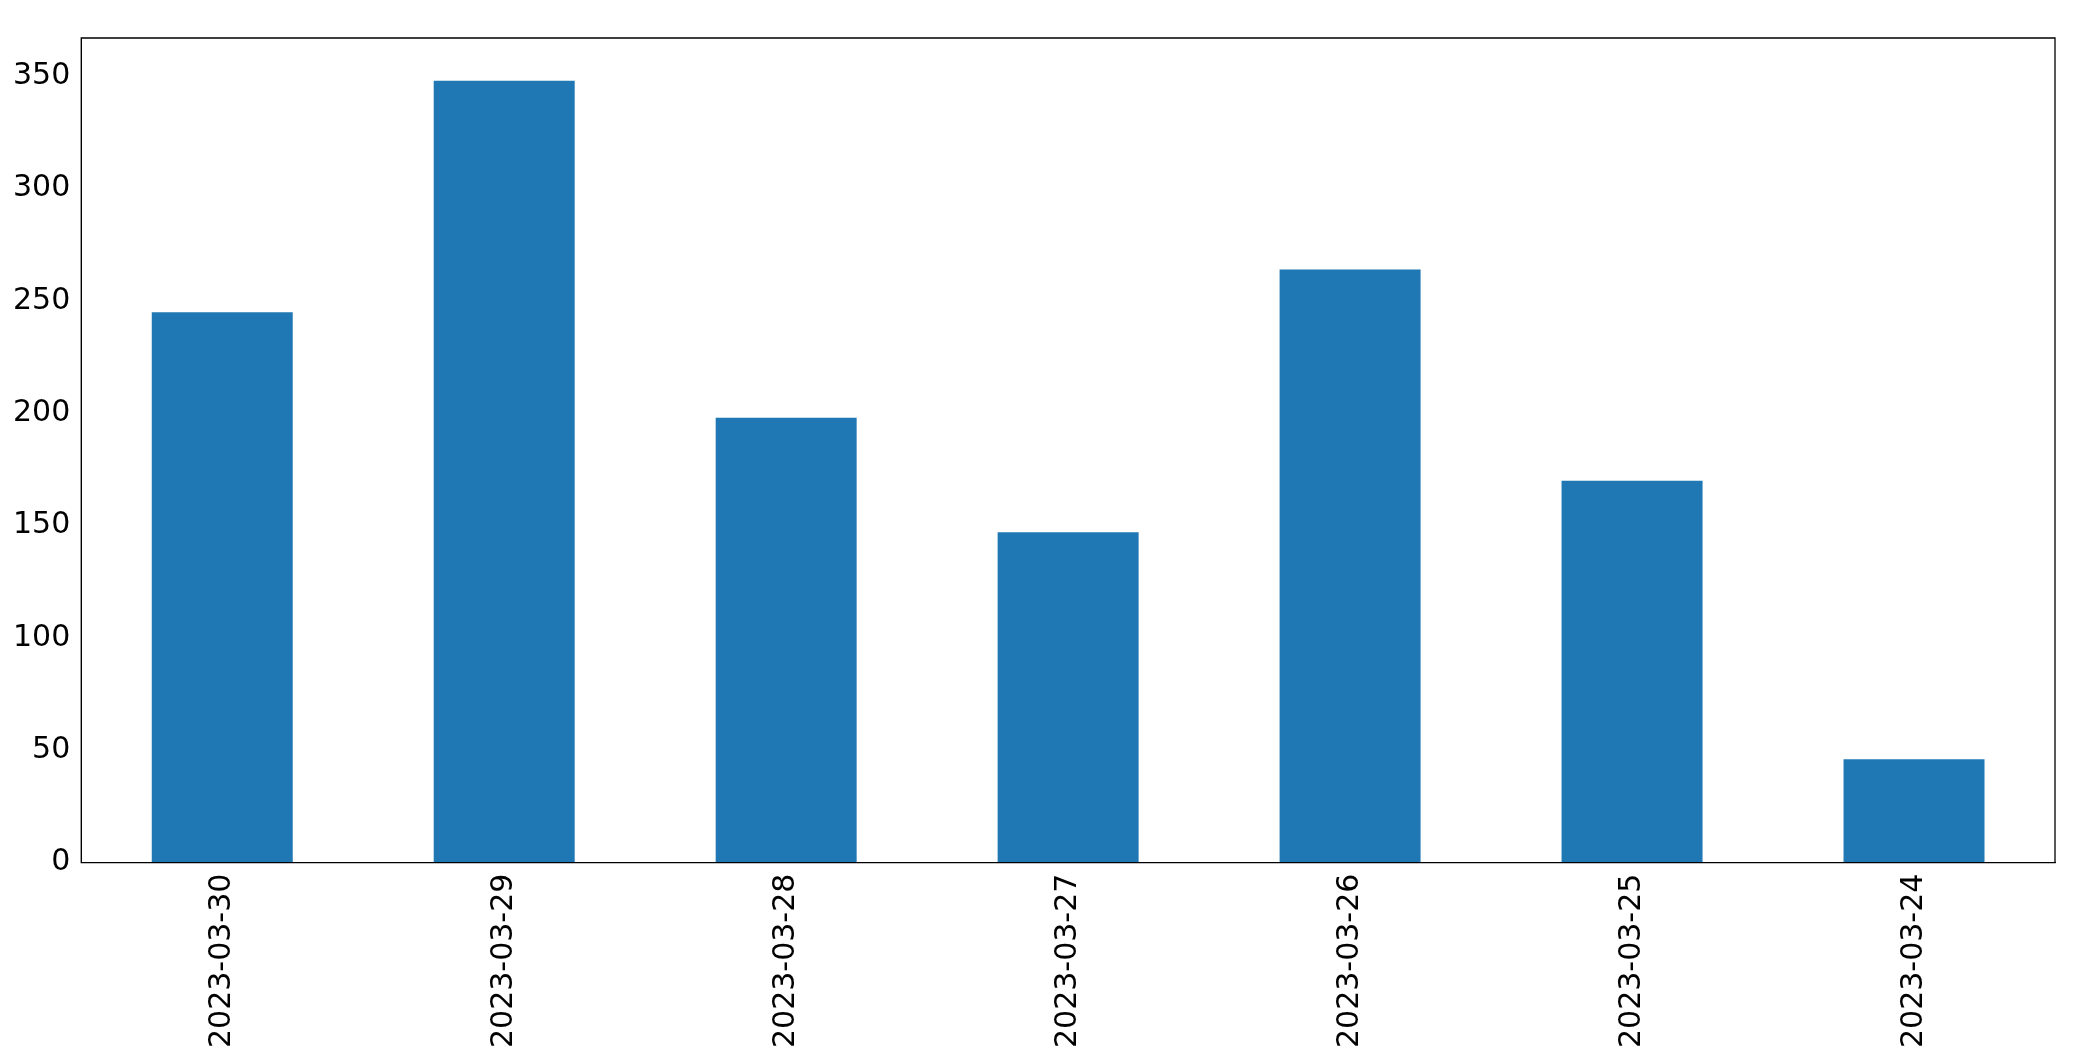  Describe the element at coordinates (42, 73) in the screenshot. I see `y-tick-label: 350` at that location.